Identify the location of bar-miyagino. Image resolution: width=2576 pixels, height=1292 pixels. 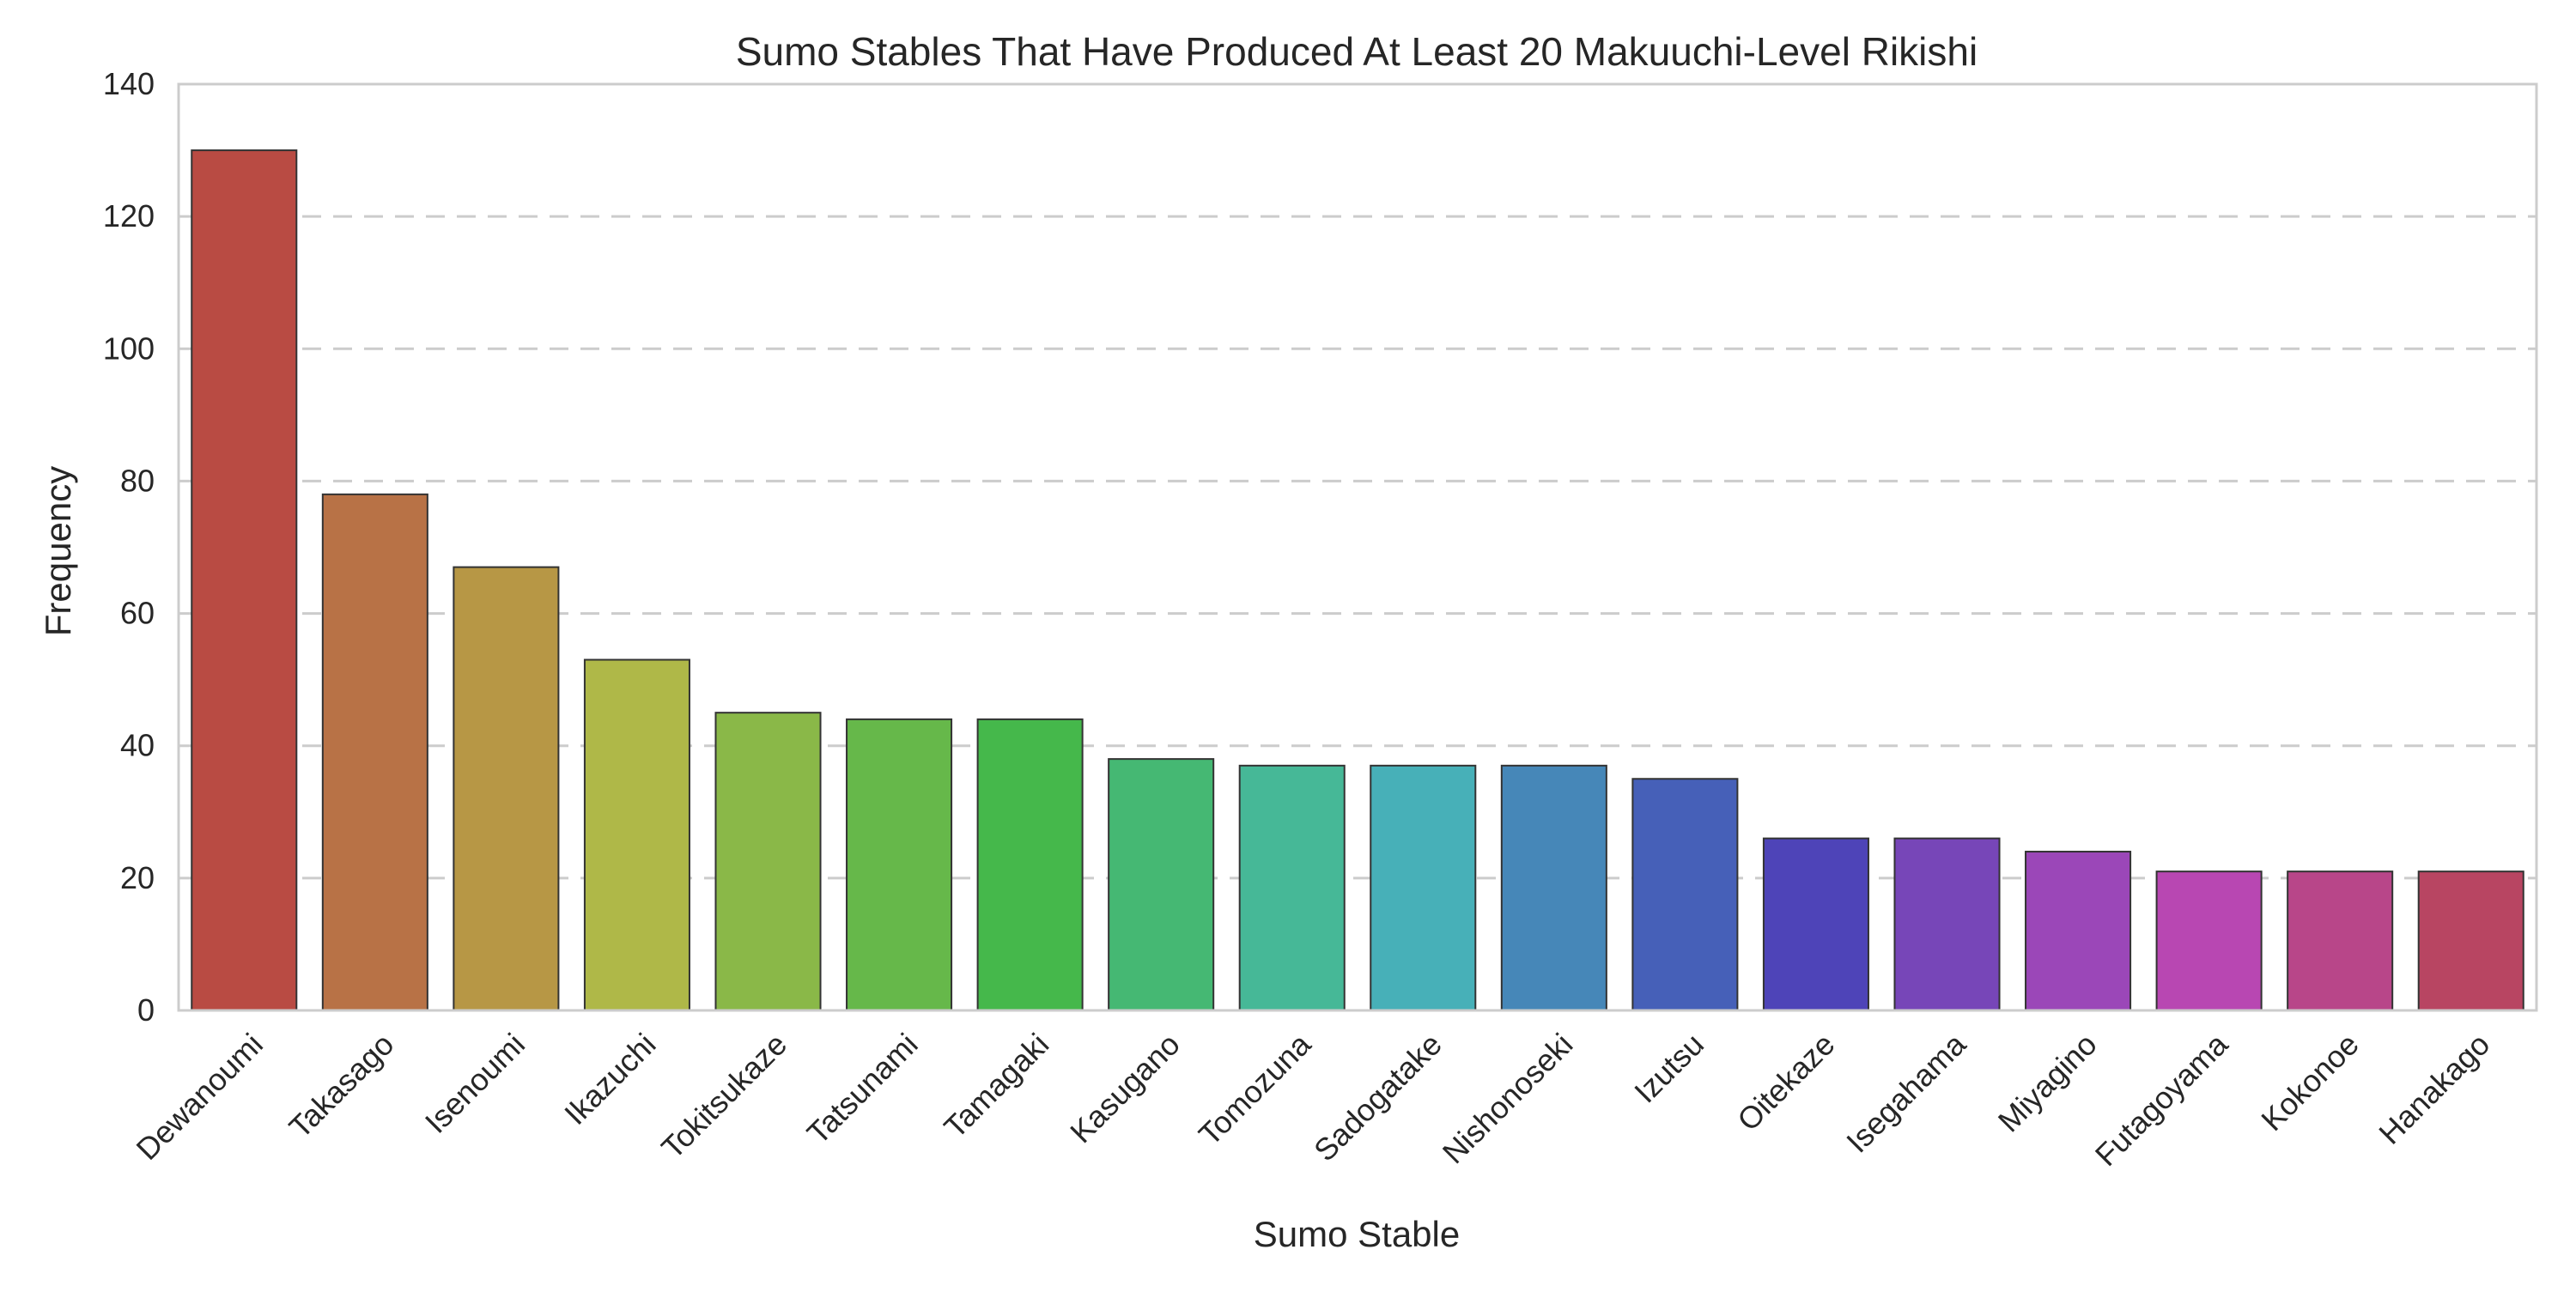
(2078, 931).